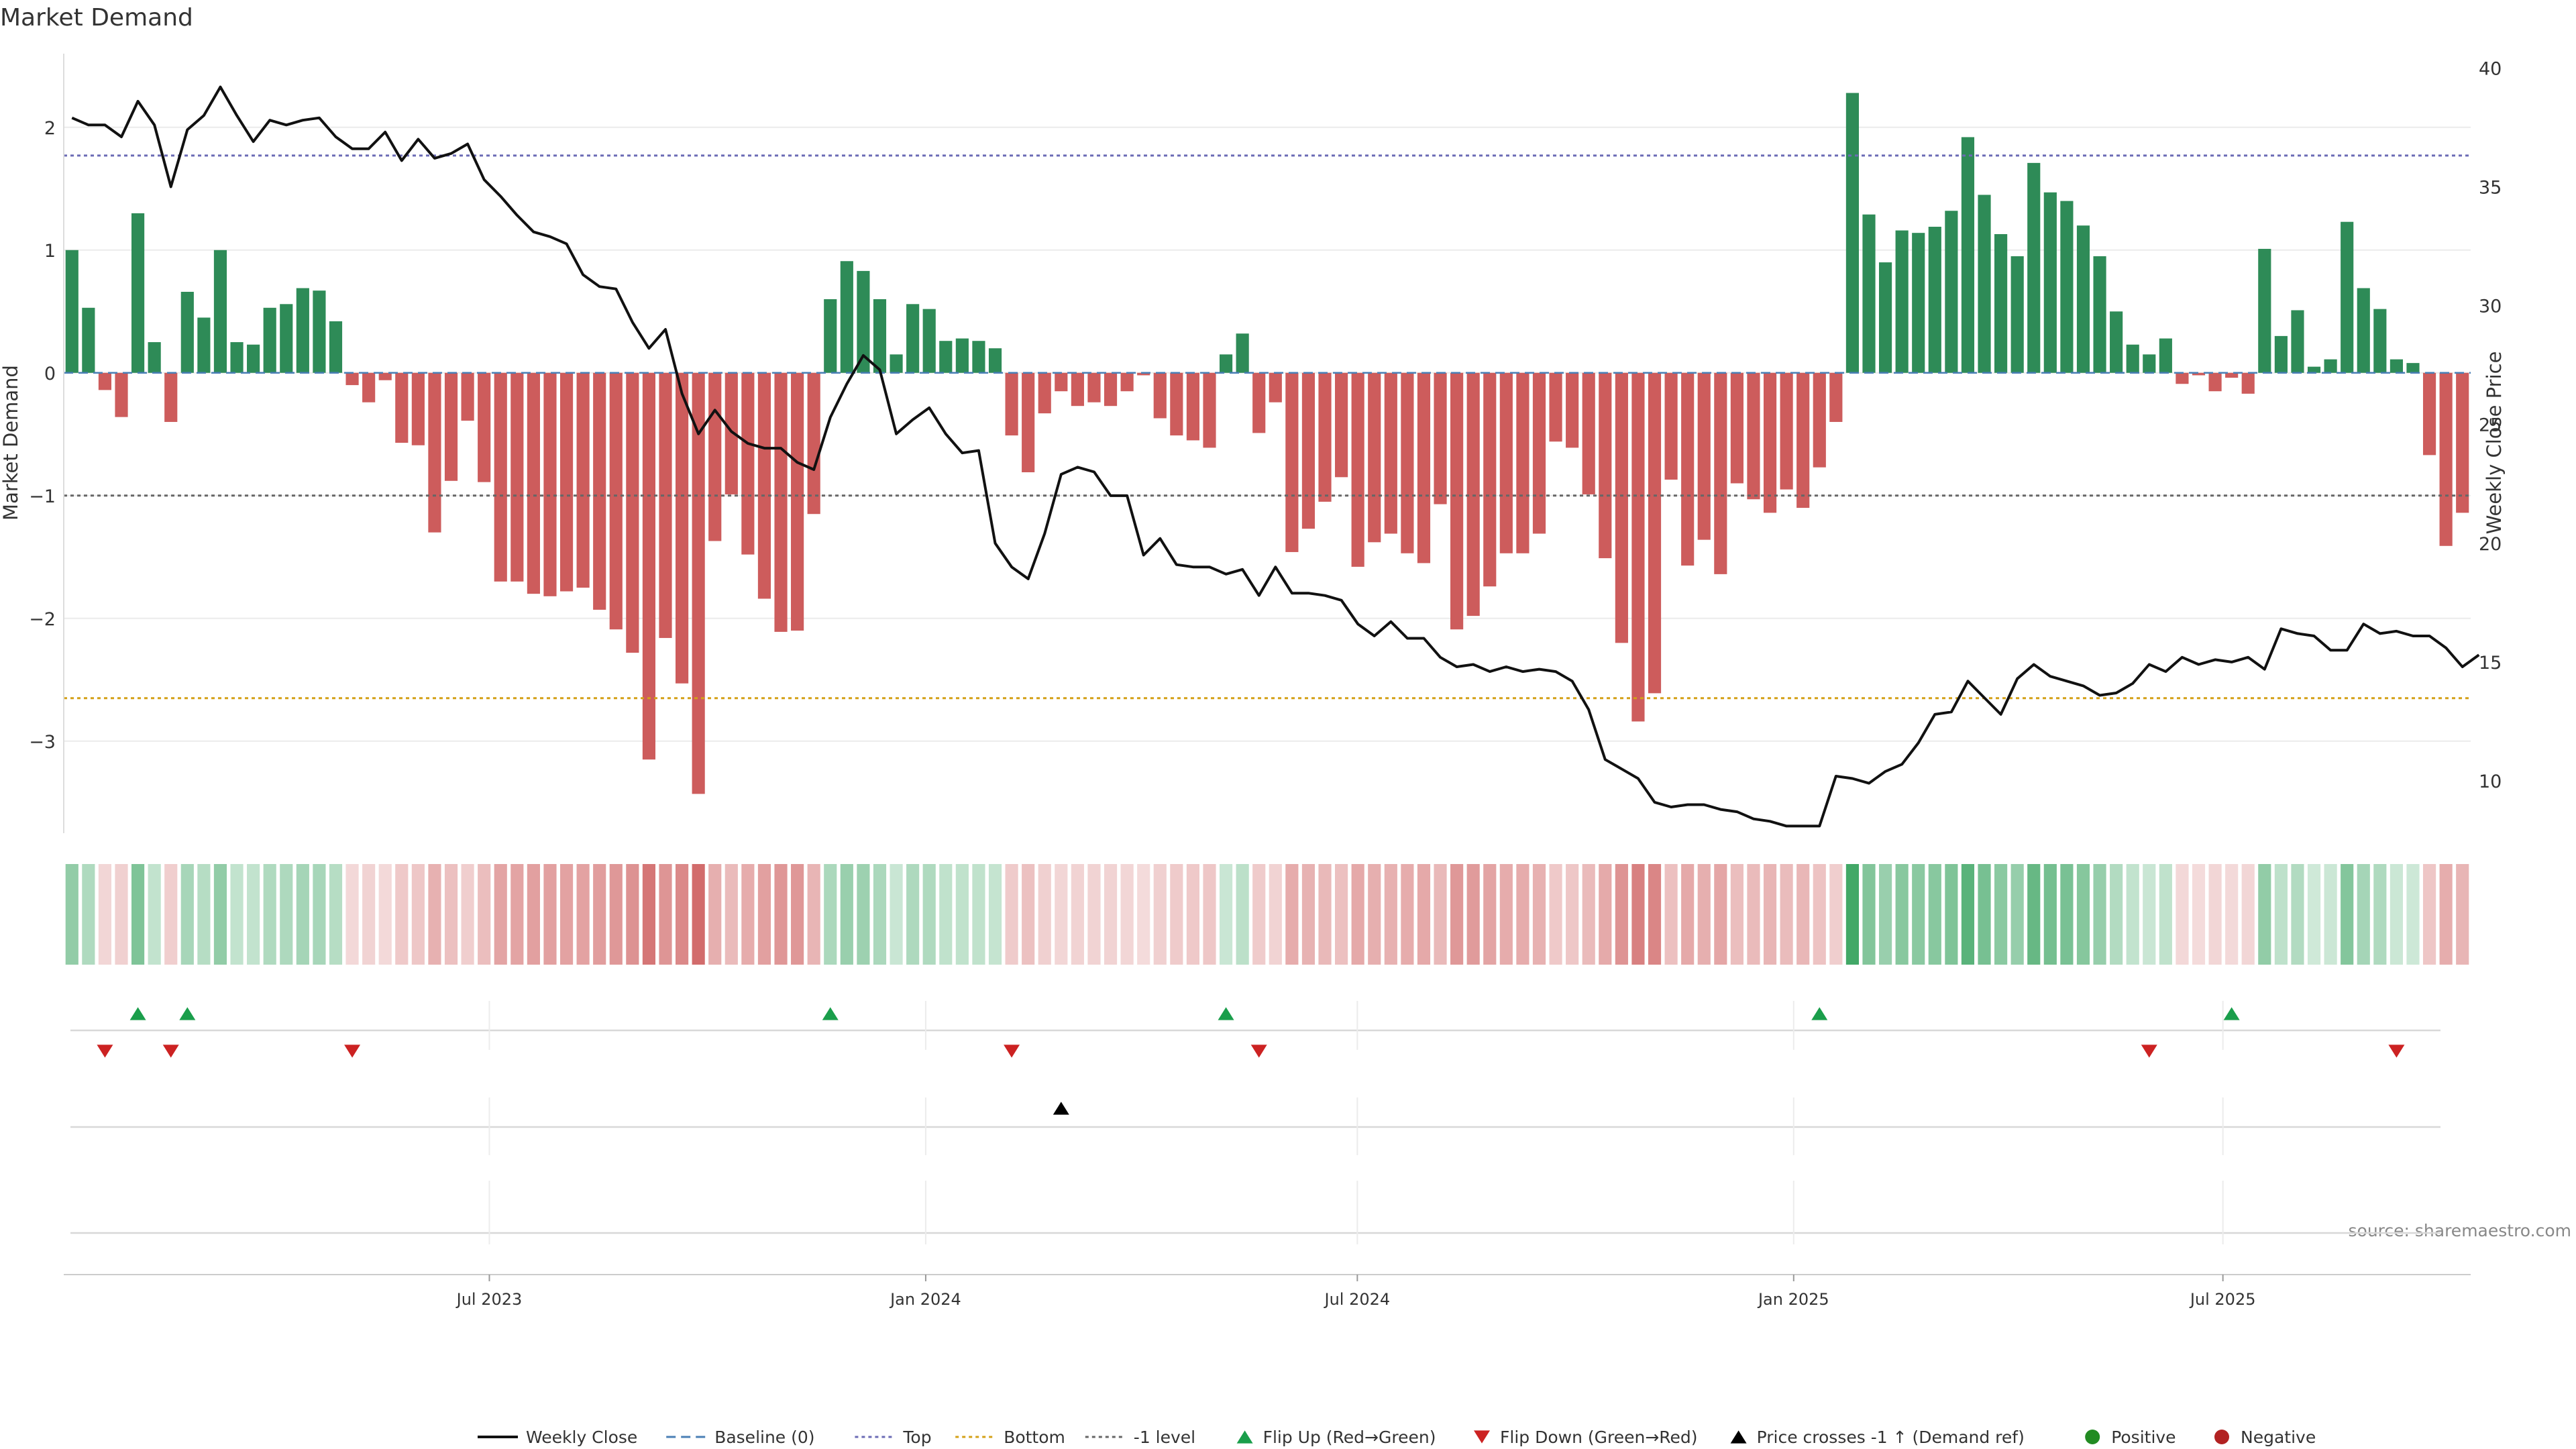 The image size is (2576, 1449). I want to click on y-tick-label-left: 0, so click(50, 374).